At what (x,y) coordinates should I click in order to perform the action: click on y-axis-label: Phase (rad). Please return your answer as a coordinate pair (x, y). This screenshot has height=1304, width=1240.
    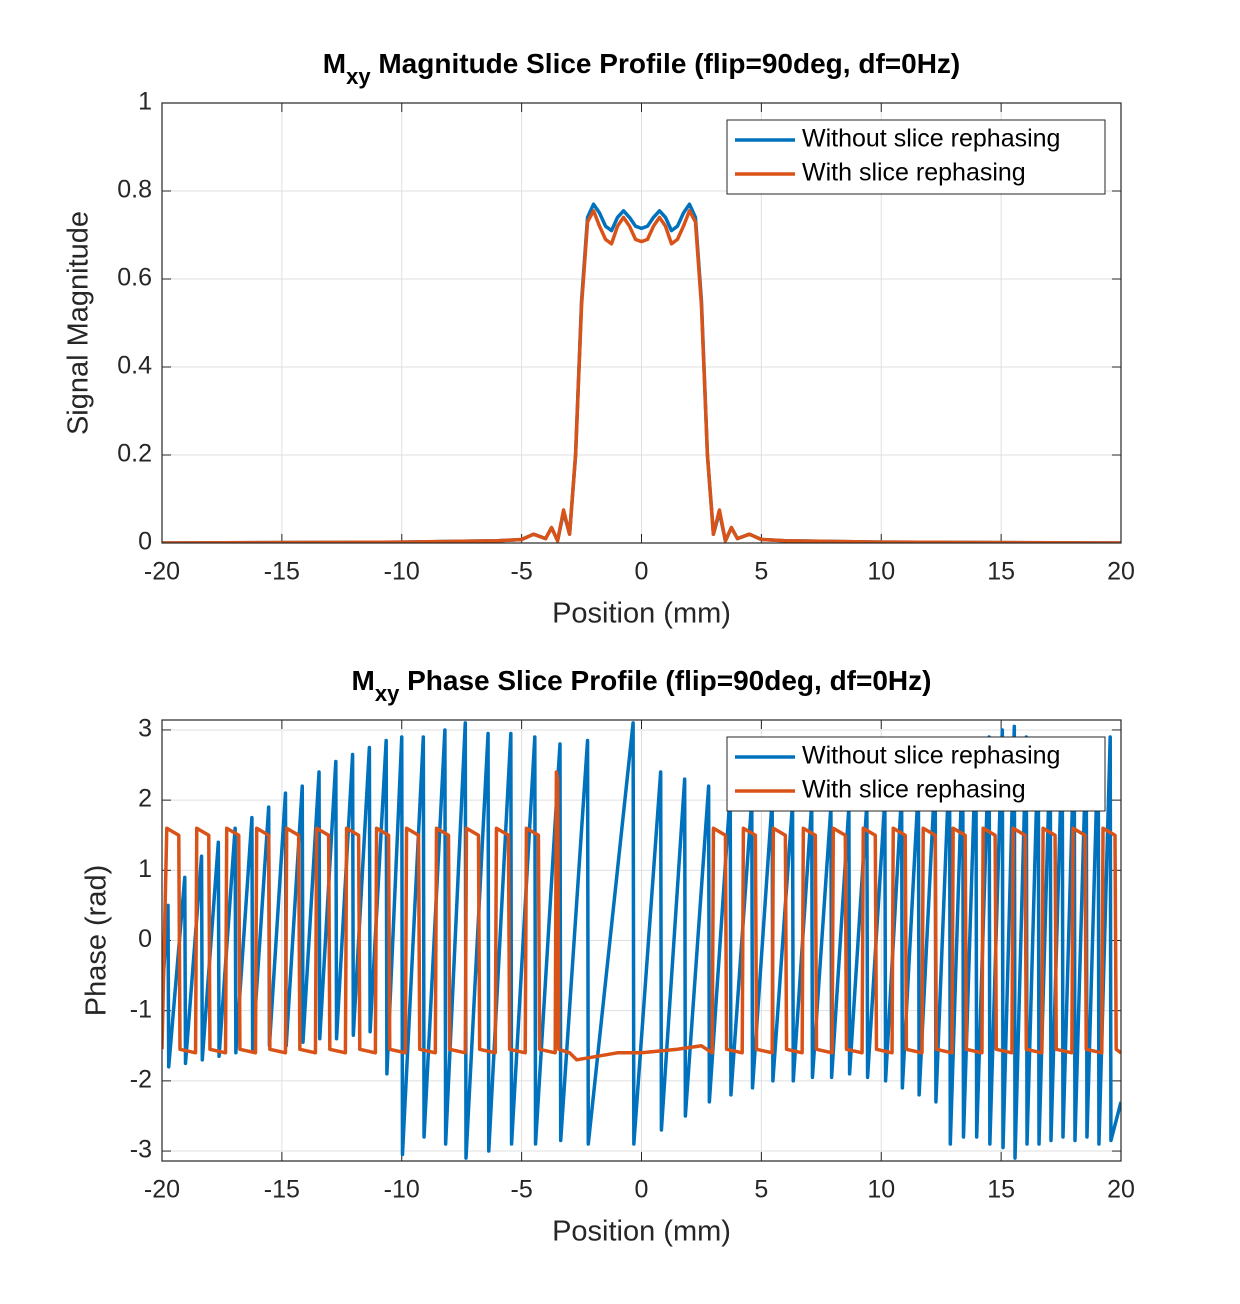
    Looking at the image, I should click on (97, 941).